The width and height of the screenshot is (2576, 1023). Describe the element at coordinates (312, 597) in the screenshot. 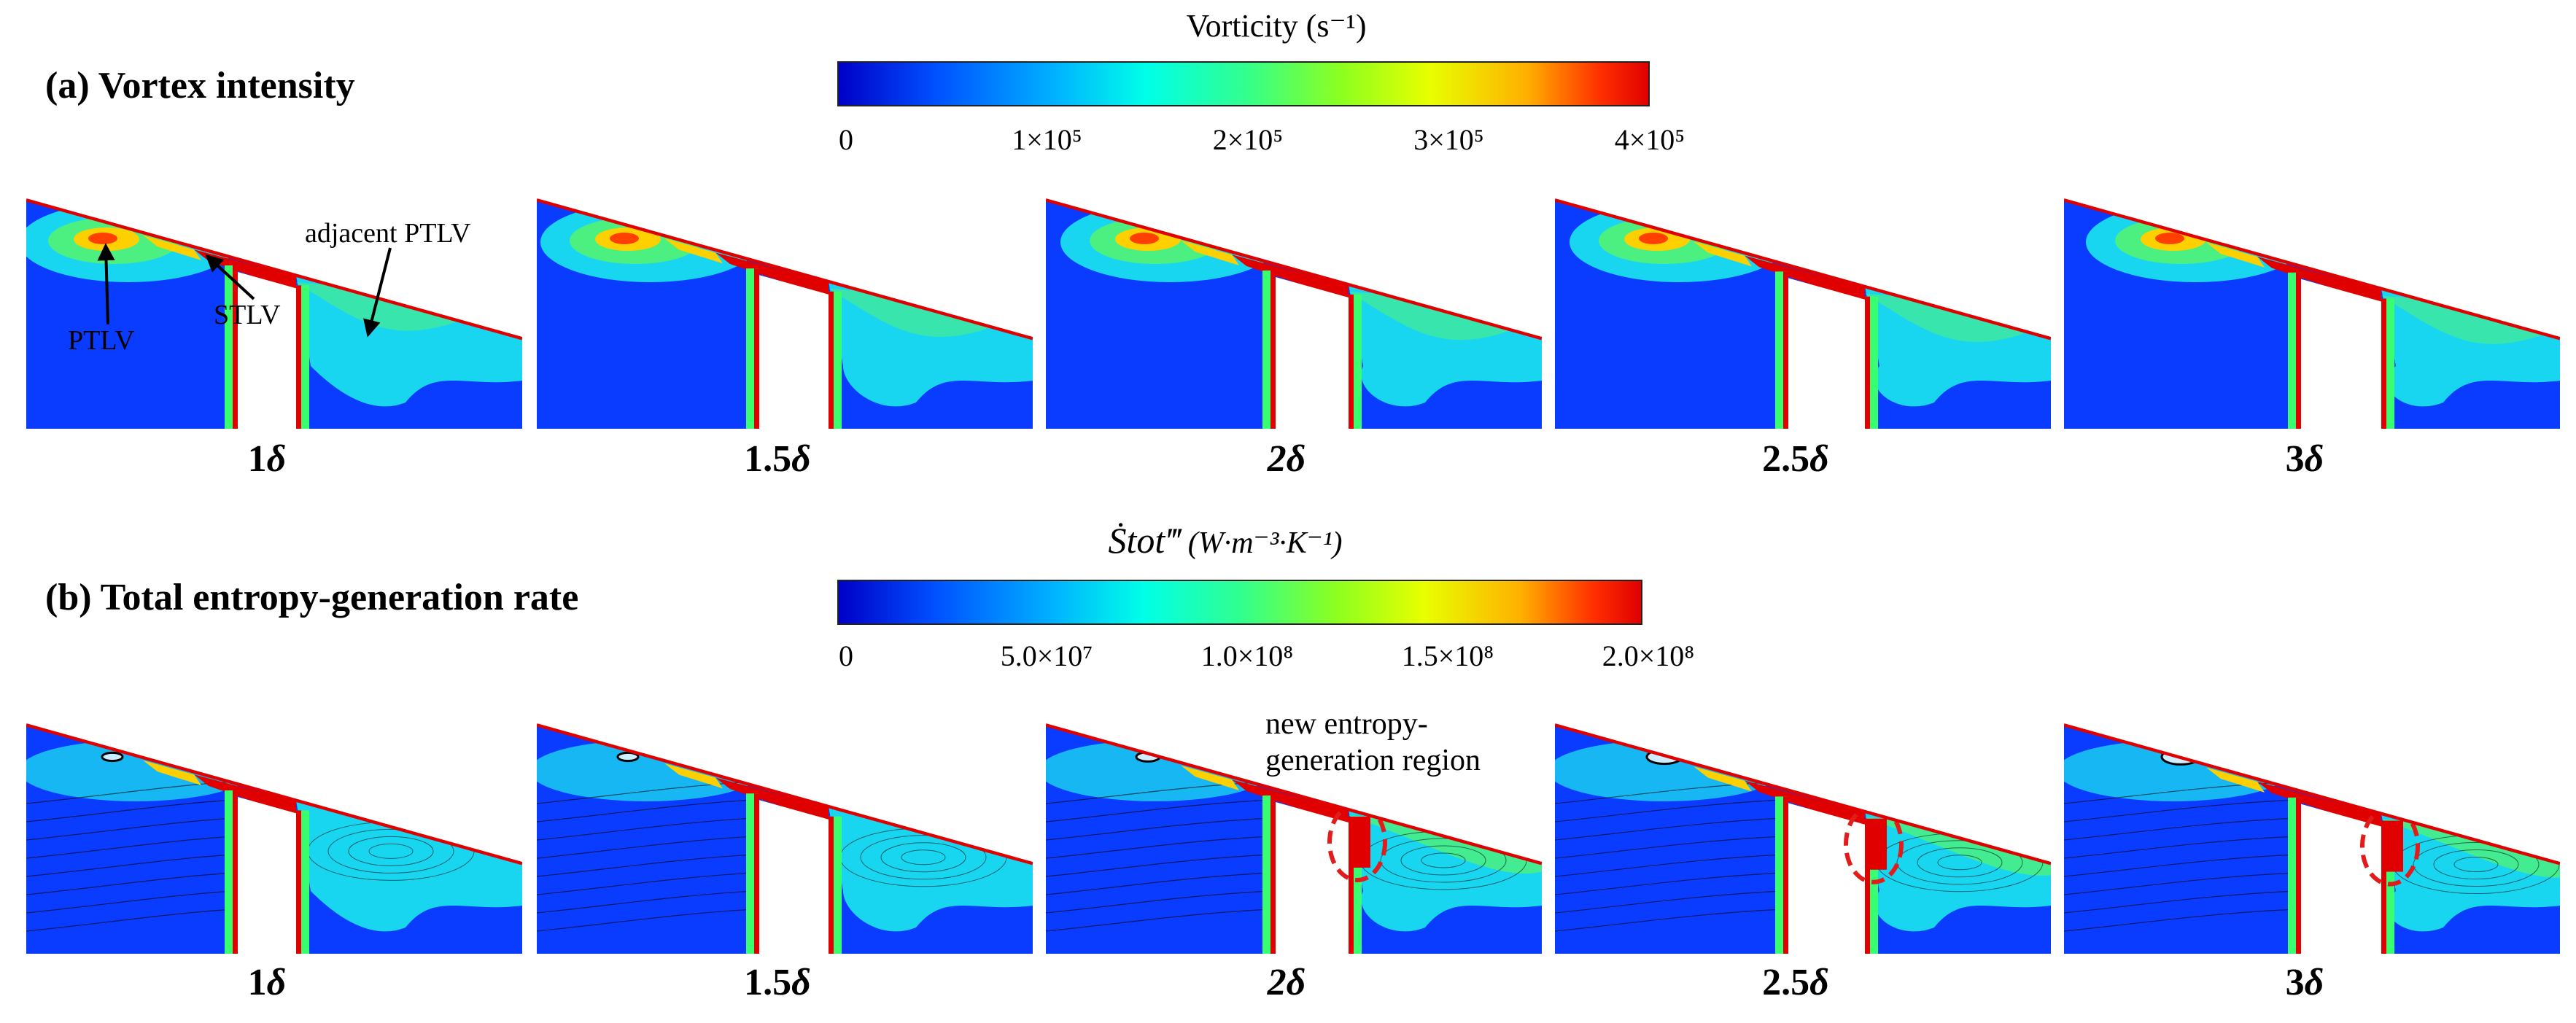

I see `section-b-title: (b) Total entropy-generation rate` at that location.